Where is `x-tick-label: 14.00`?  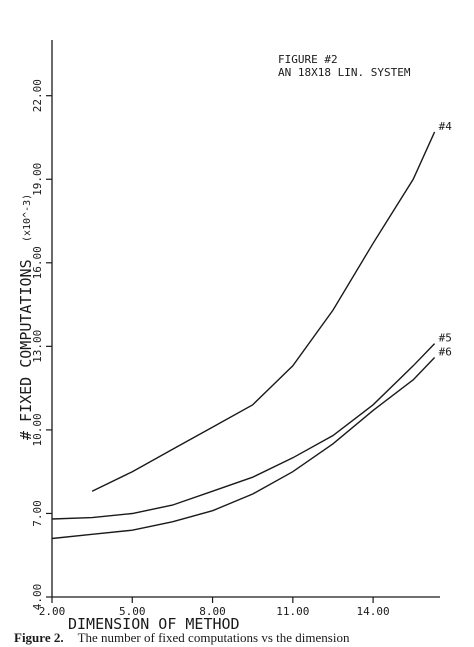
x-tick-label: 14.00 is located at coordinates (373, 611).